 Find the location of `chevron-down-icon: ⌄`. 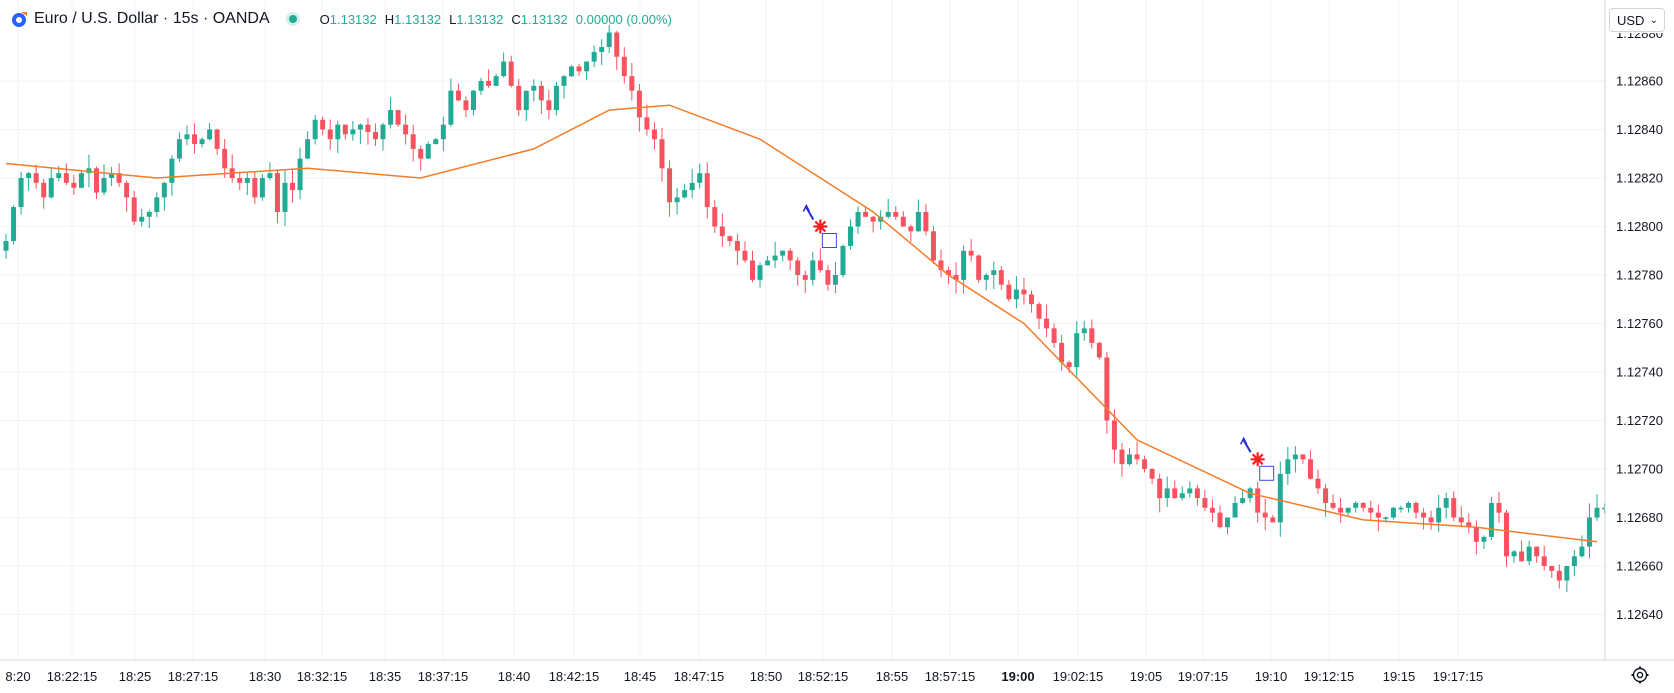

chevron-down-icon: ⌄ is located at coordinates (1653, 20).